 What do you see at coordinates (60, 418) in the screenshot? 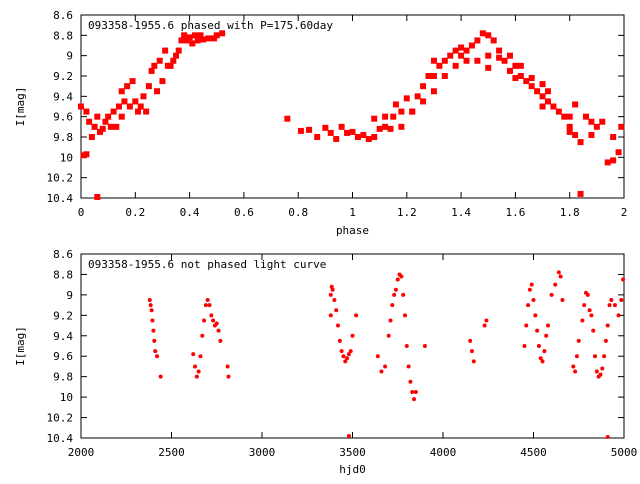
I see `y-tick-label: 10.2` at bounding box center [60, 418].